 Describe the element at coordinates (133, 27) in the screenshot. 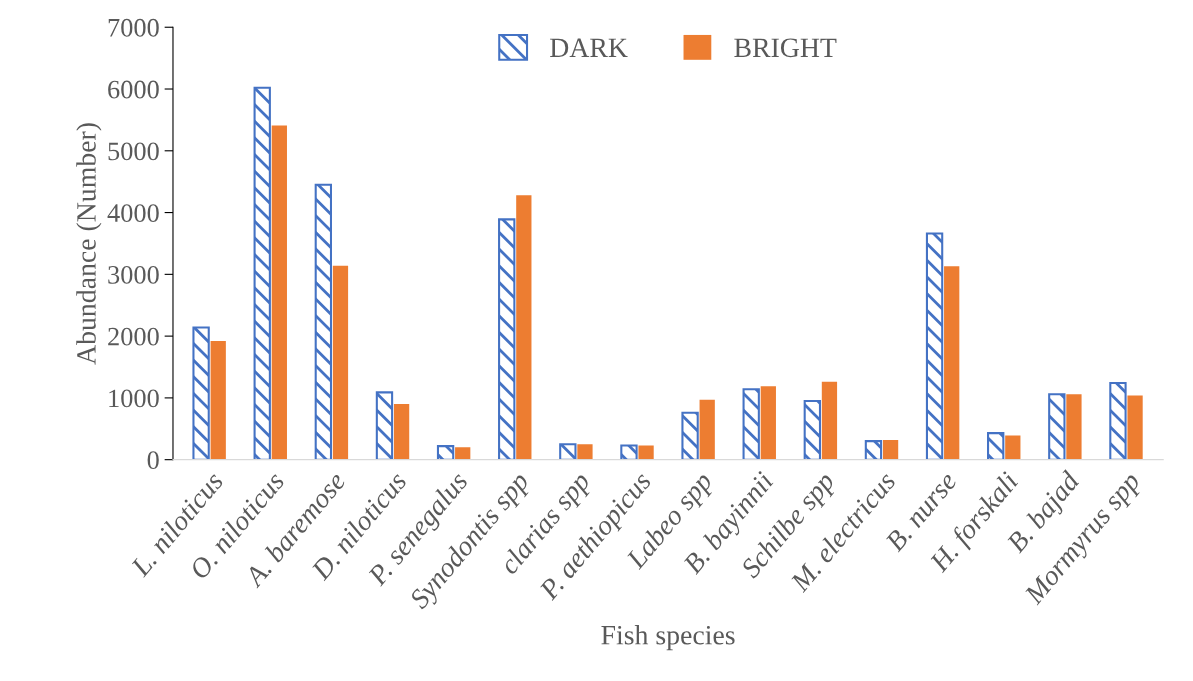

I see `y-tick-label: 7000` at that location.